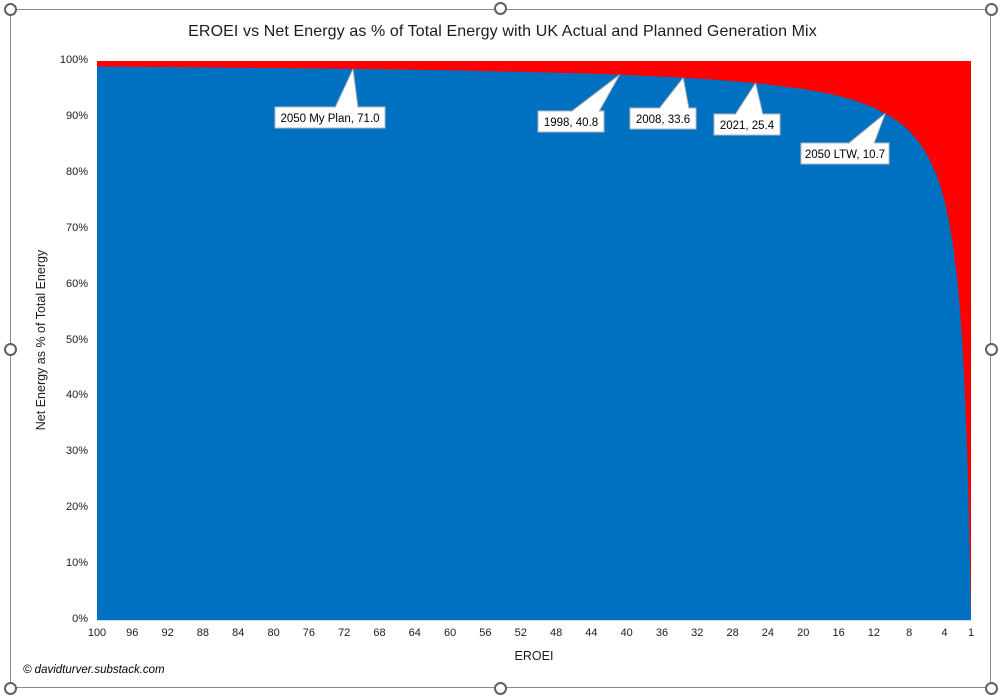 The width and height of the screenshot is (1005, 698). What do you see at coordinates (80, 619) in the screenshot?
I see `y-tick-label: 0%` at bounding box center [80, 619].